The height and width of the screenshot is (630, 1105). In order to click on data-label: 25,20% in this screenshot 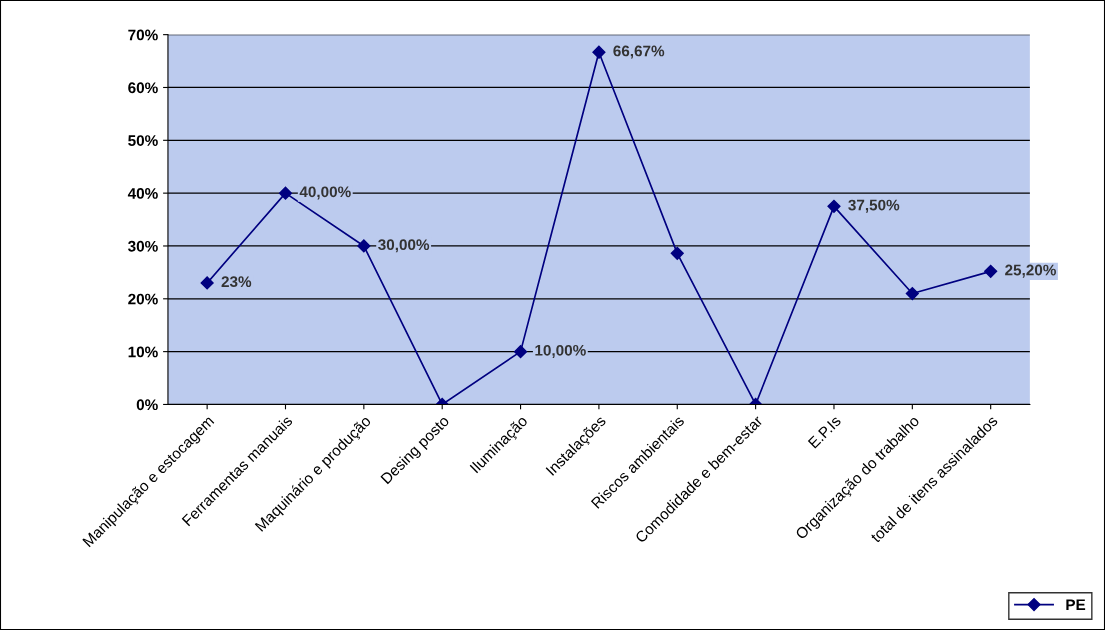, I will do `click(1030, 271)`.